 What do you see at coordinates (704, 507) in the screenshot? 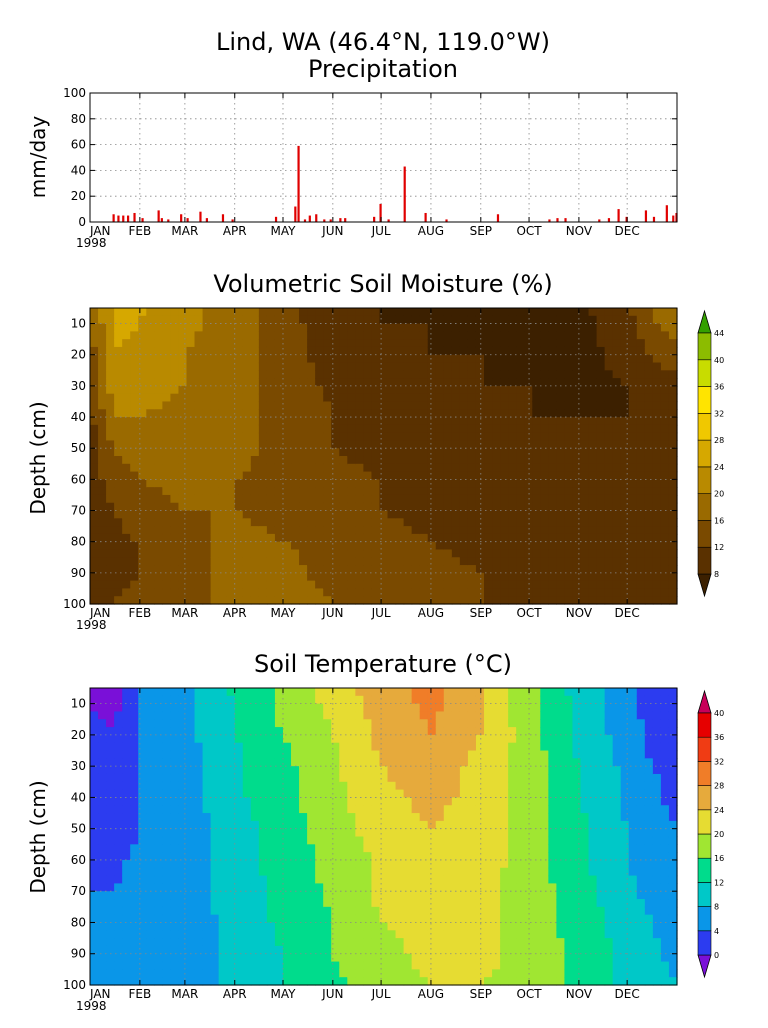
I see `moisture-colorbar-swatch` at bounding box center [704, 507].